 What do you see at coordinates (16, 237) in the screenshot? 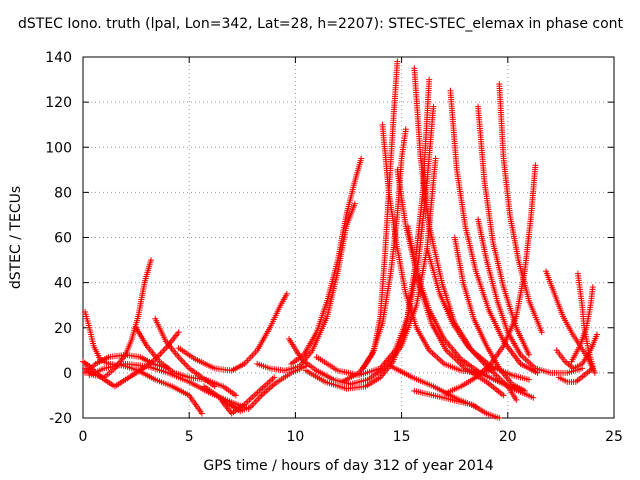
I see `y-axis-label: dSTEC / TECUs` at bounding box center [16, 237].